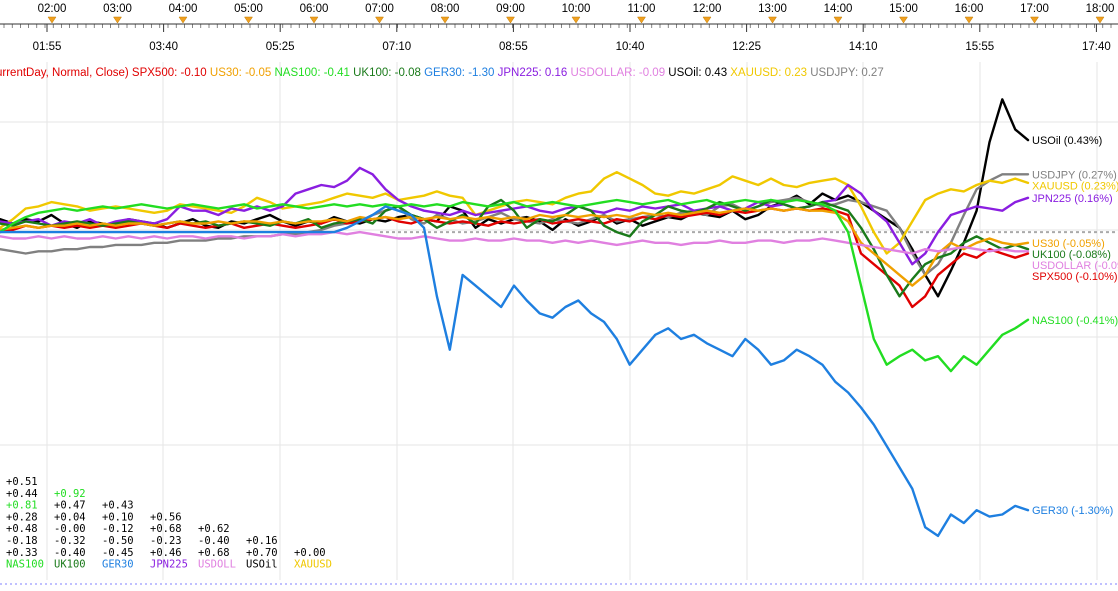 This screenshot has width=1118, height=591. Describe the element at coordinates (1075, 277) in the screenshot. I see `series-end-label-spx500: SPX500 (-0.10%)` at that location.